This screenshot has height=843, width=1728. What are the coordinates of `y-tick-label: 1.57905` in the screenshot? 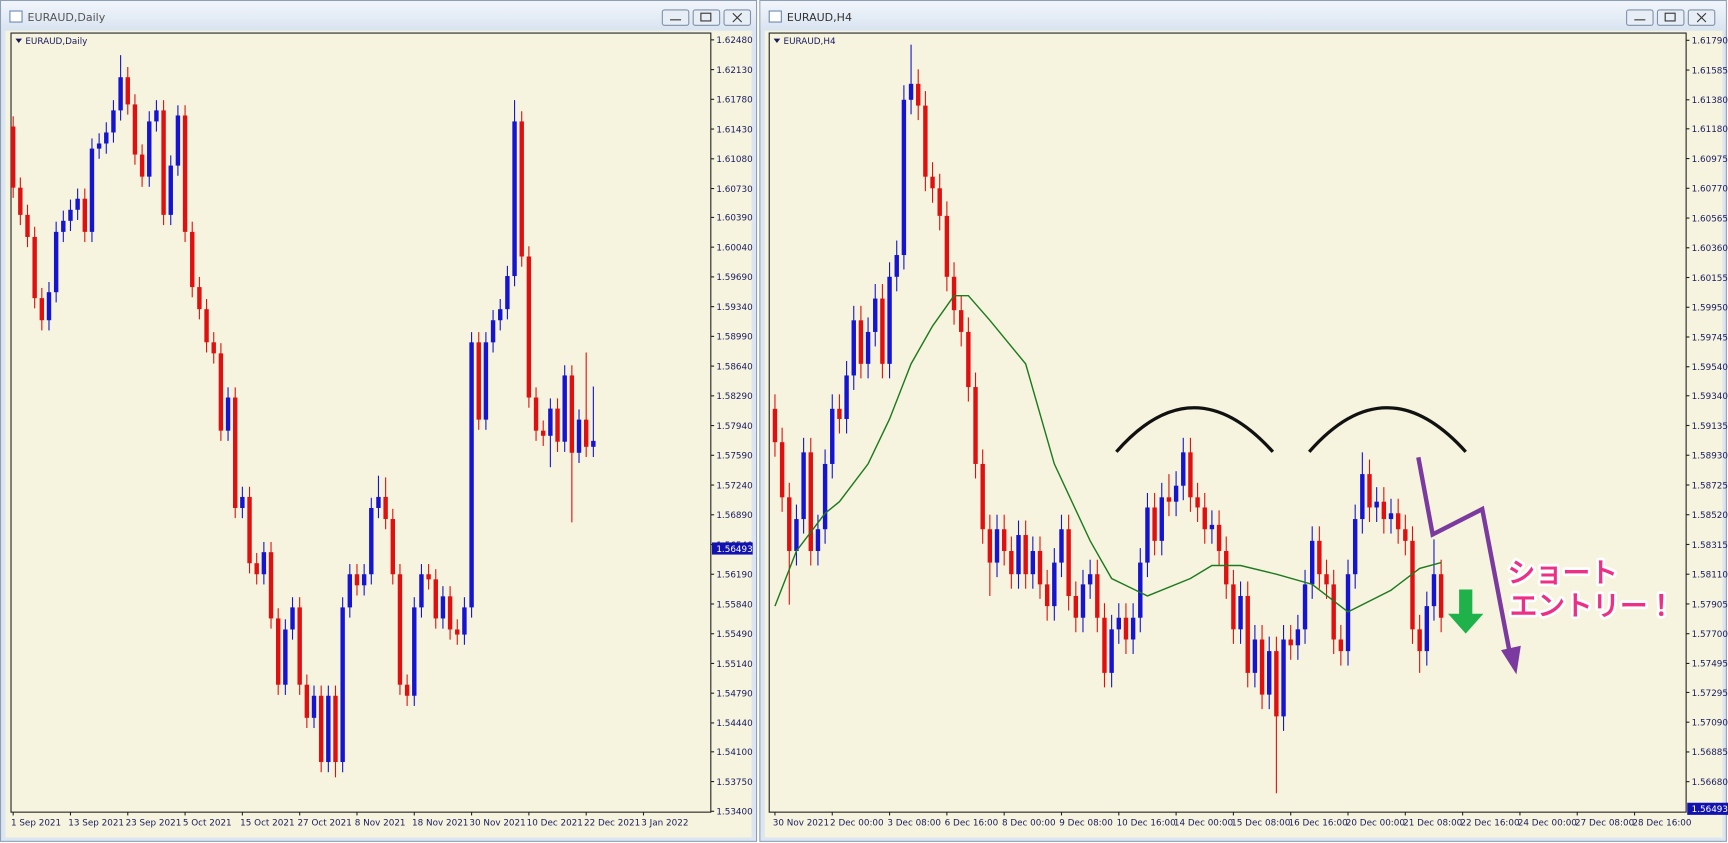 It's located at (1710, 605).